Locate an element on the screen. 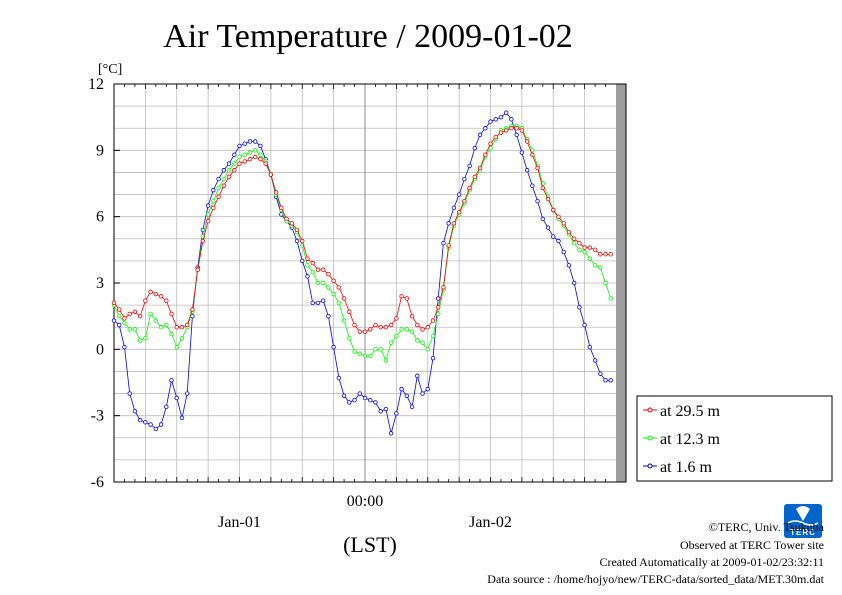 Image resolution: width=842 pixels, height=595 pixels. legend-label: at 12.3 m is located at coordinates (690, 439).